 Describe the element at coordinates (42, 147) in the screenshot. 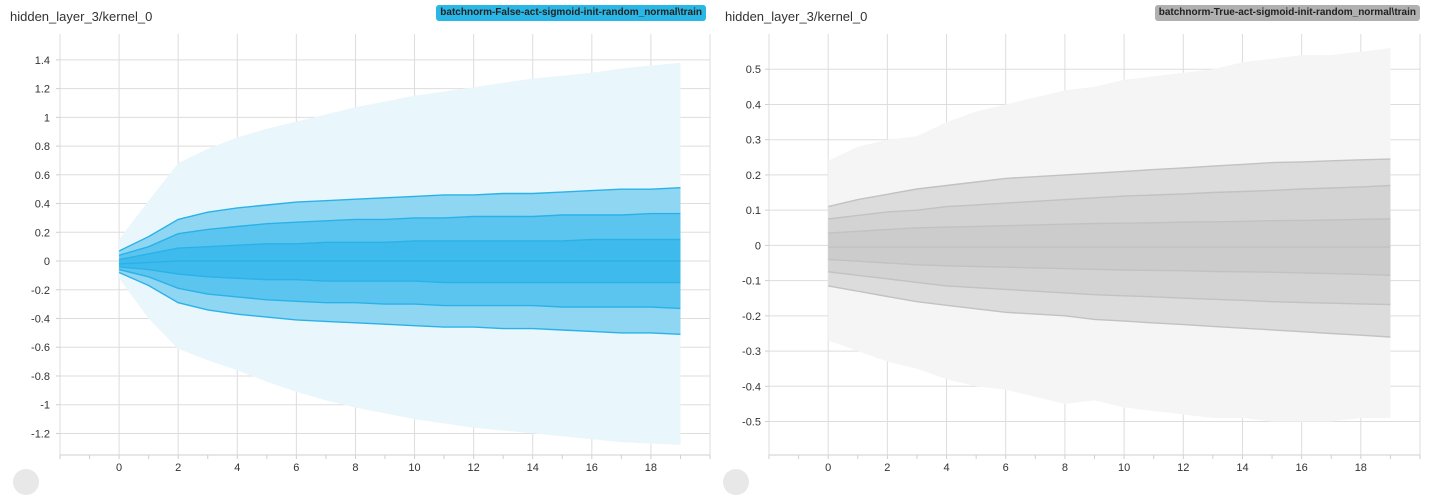

I see `y-tick-label: 0.8` at that location.